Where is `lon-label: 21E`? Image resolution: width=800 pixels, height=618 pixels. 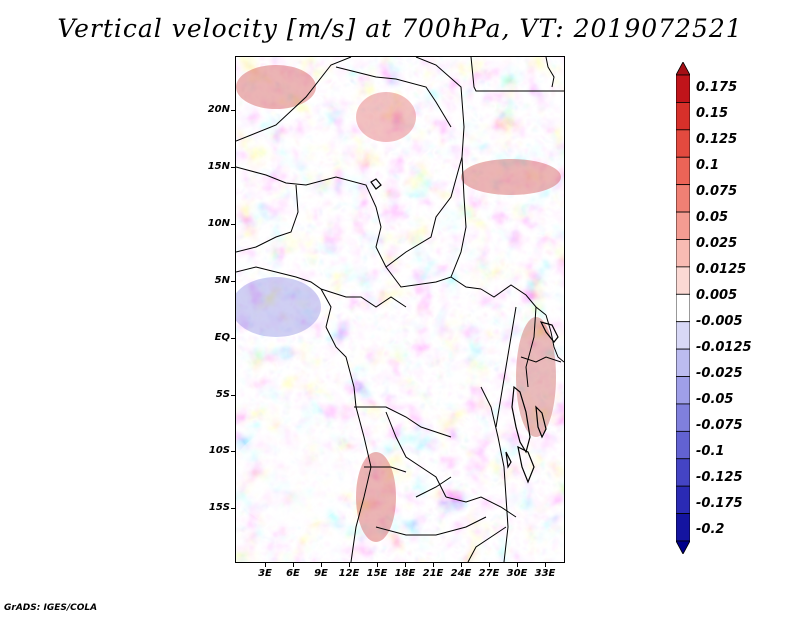
lon-label: 21E is located at coordinates (433, 573).